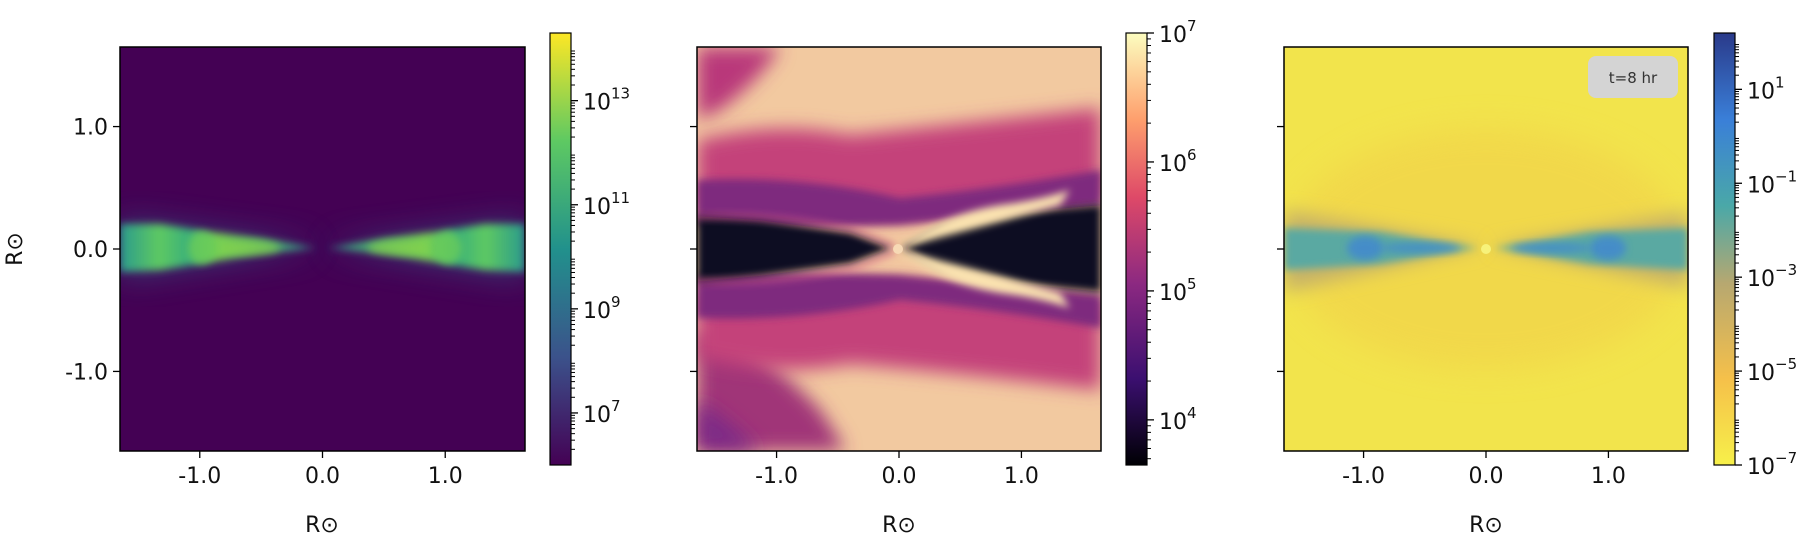  I want to click on colorbar-ticks-right: 10⁻⁷ 10⁻⁵ 10⁻³ 10⁻¹ 10¹, so click(1766, 262).